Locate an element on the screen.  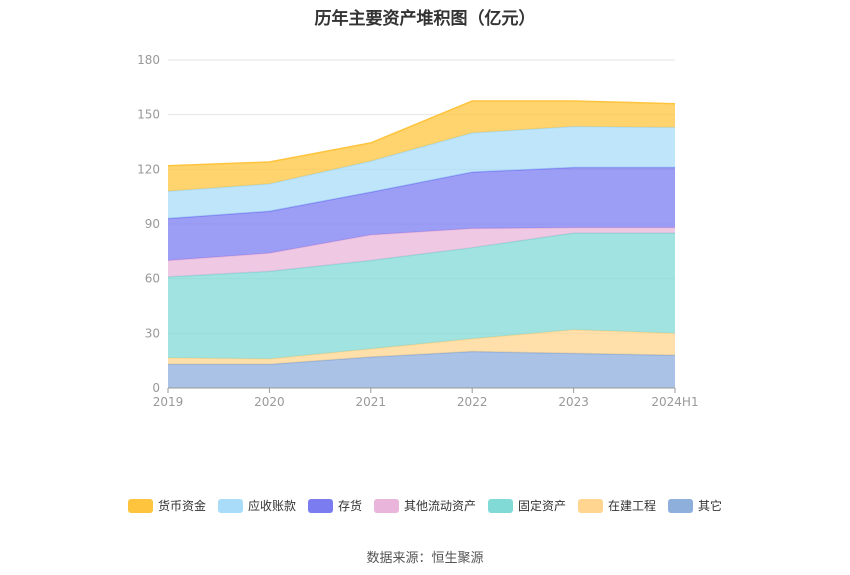
legend-item: 其他流动资产 is located at coordinates (424, 505).